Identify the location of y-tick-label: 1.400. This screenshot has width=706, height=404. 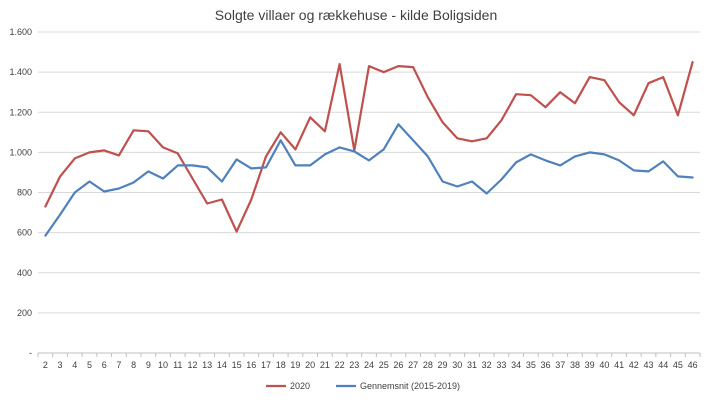
(20, 72).